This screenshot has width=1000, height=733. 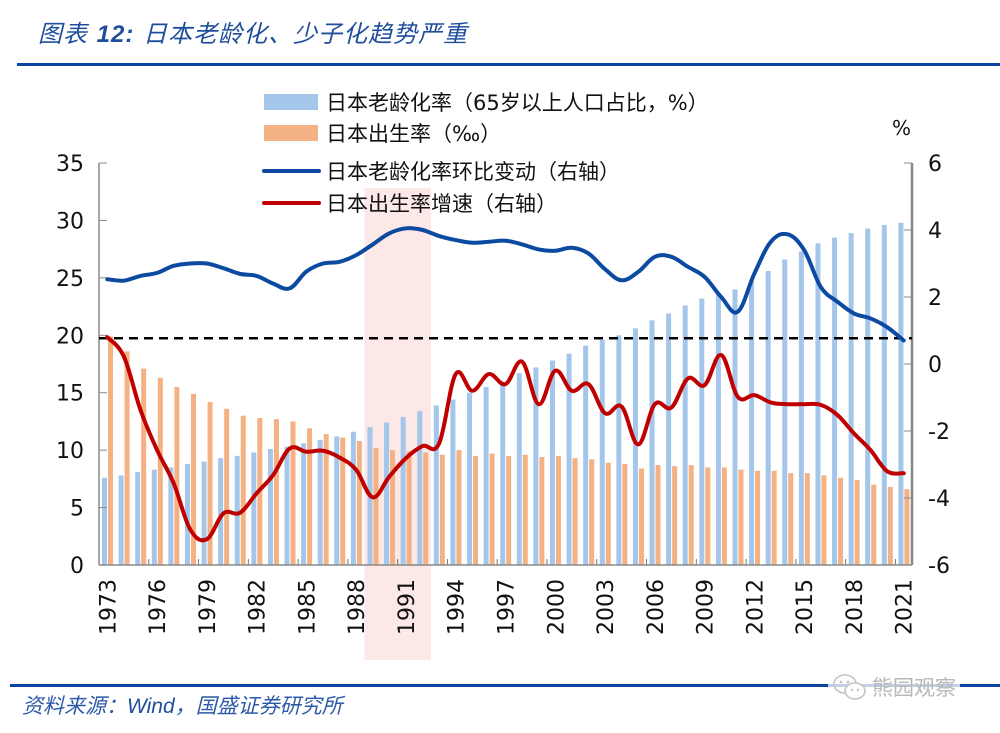 What do you see at coordinates (70, 221) in the screenshot?
I see `left-axis-tick-label: 30` at bounding box center [70, 221].